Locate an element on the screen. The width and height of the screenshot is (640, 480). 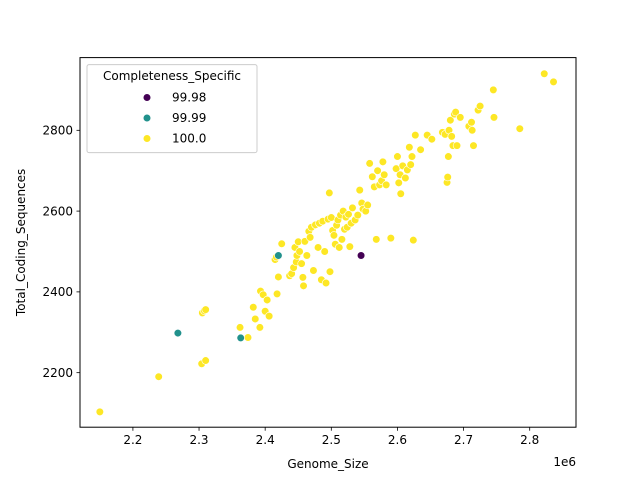
legend-entry: 99.98 is located at coordinates (174, 98).